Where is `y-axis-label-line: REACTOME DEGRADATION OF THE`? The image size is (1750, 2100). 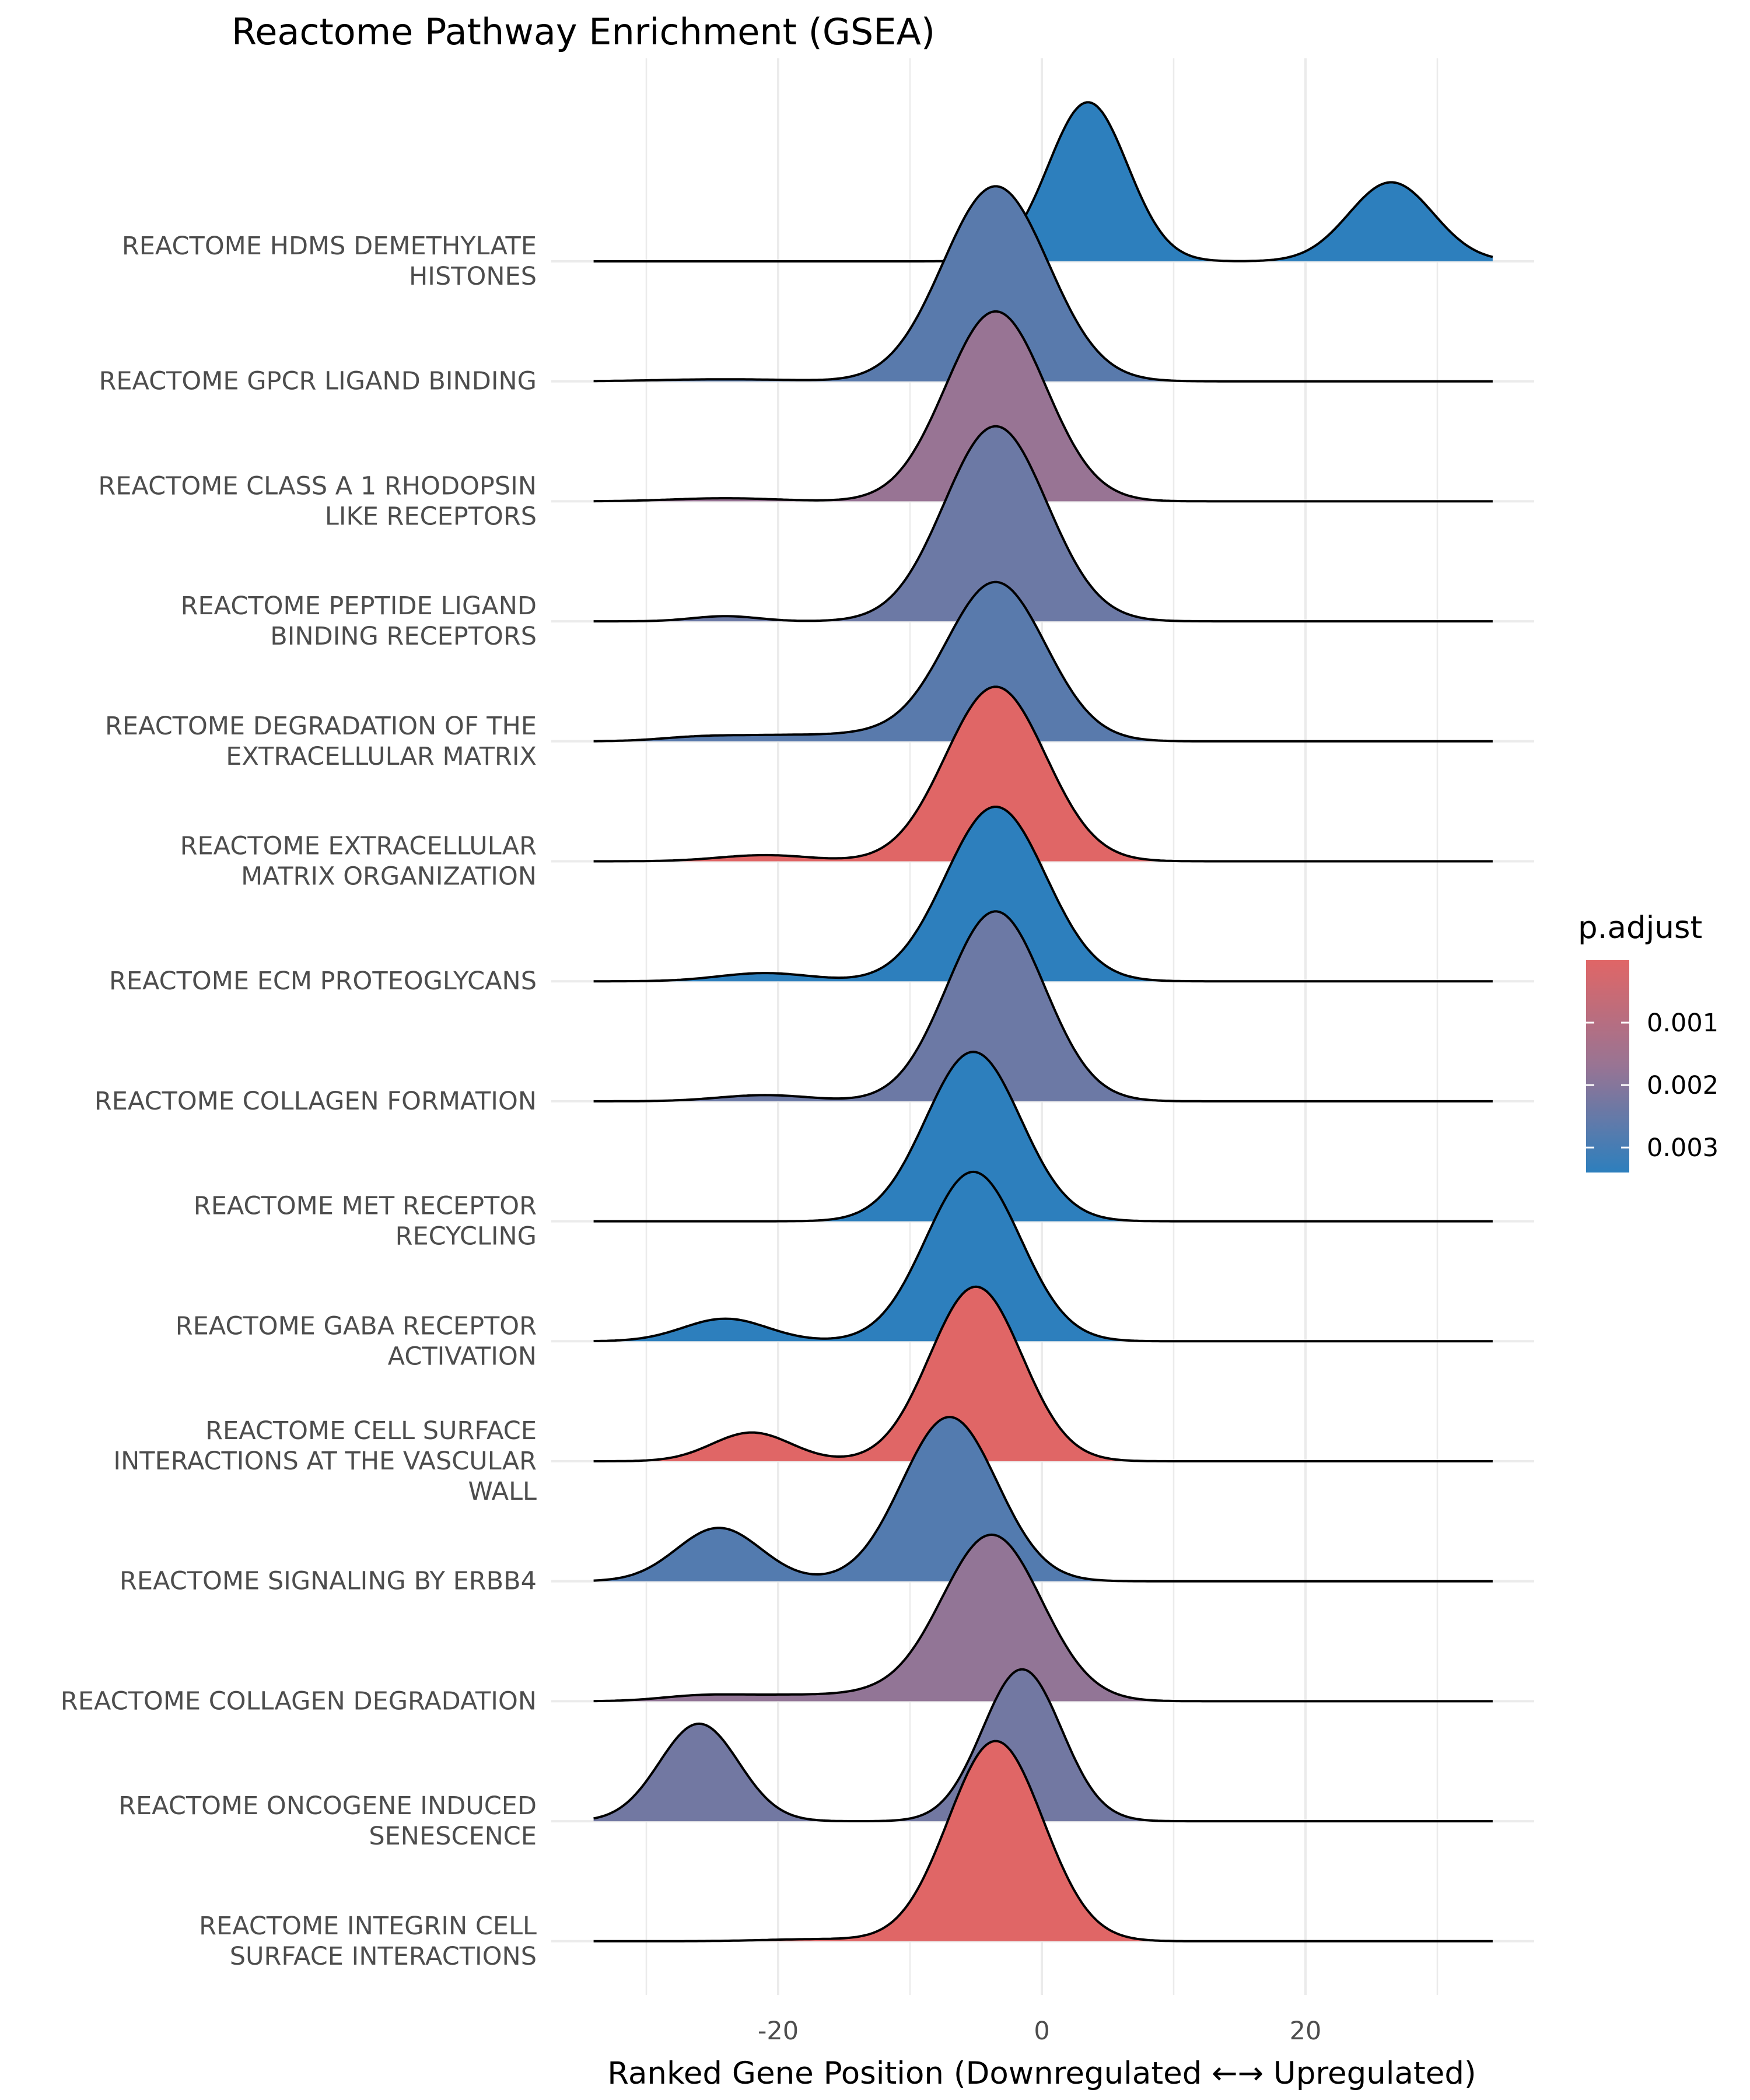
y-axis-label-line: REACTOME DEGRADATION OF THE is located at coordinates (321, 726).